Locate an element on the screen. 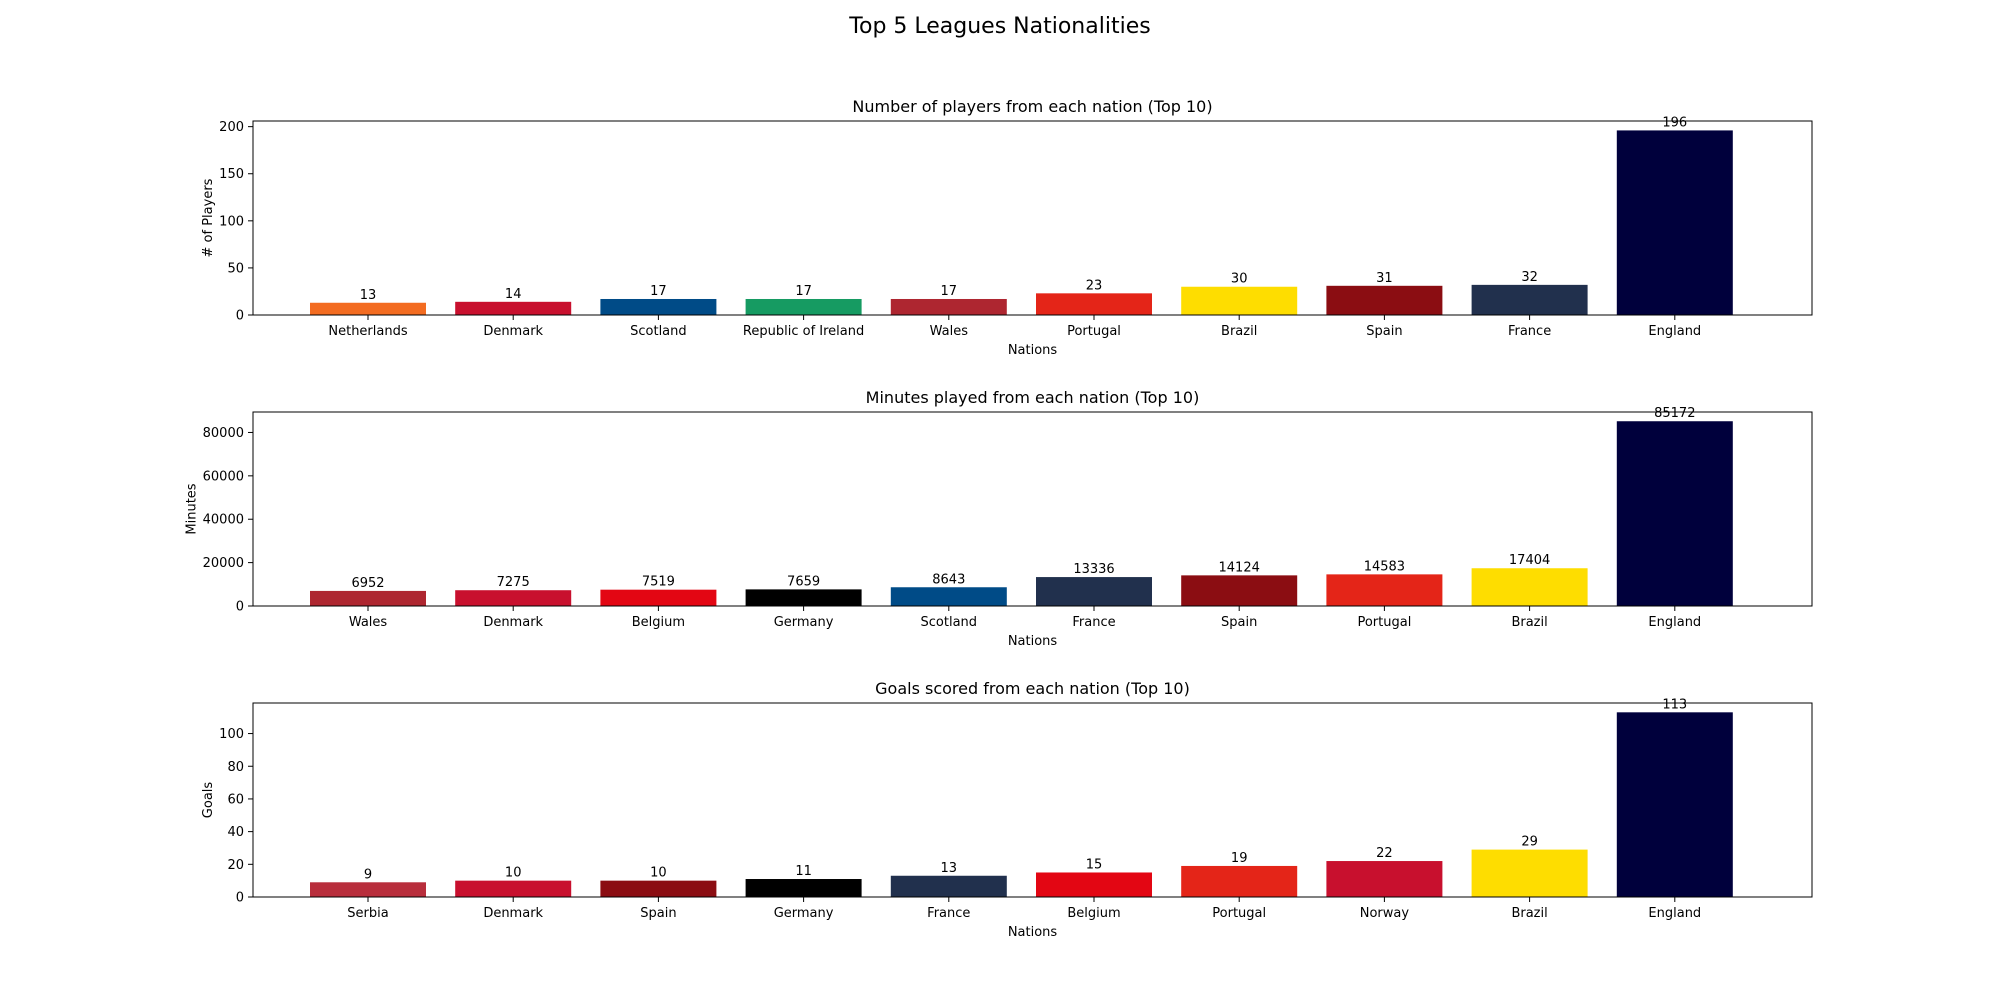 This screenshot has height=1000, width=2000. y-tick-label: 20000 is located at coordinates (223, 563).